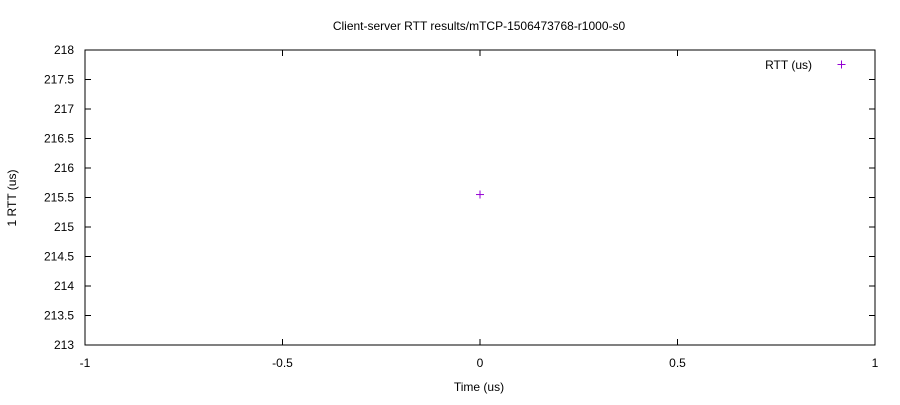 The image size is (900, 405). Describe the element at coordinates (479, 387) in the screenshot. I see `x-axis-label: Time (us)` at that location.